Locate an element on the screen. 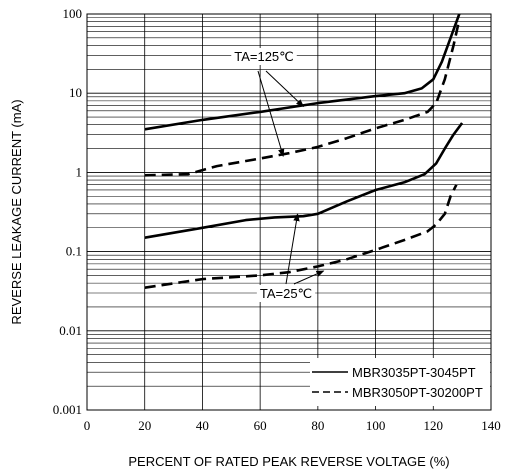 This screenshot has height=473, width=514. series-line-dashed is located at coordinates (301, 236).